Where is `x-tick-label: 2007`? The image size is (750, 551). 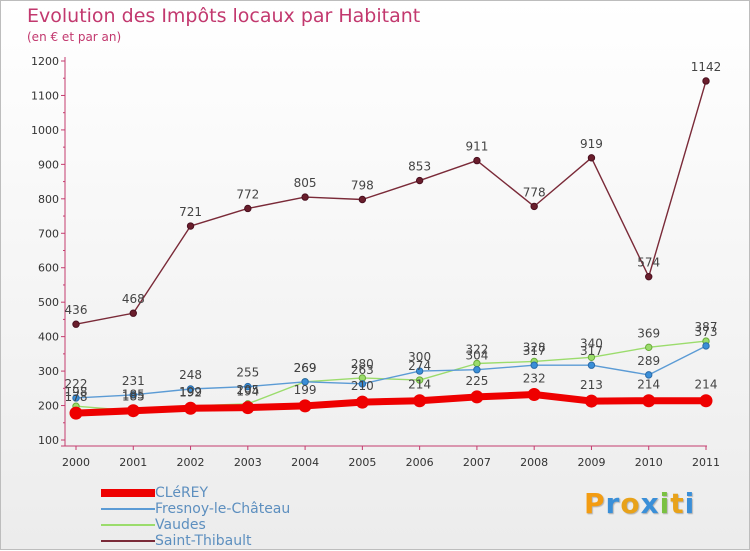 x-tick-label: 2007 is located at coordinates (477, 462).